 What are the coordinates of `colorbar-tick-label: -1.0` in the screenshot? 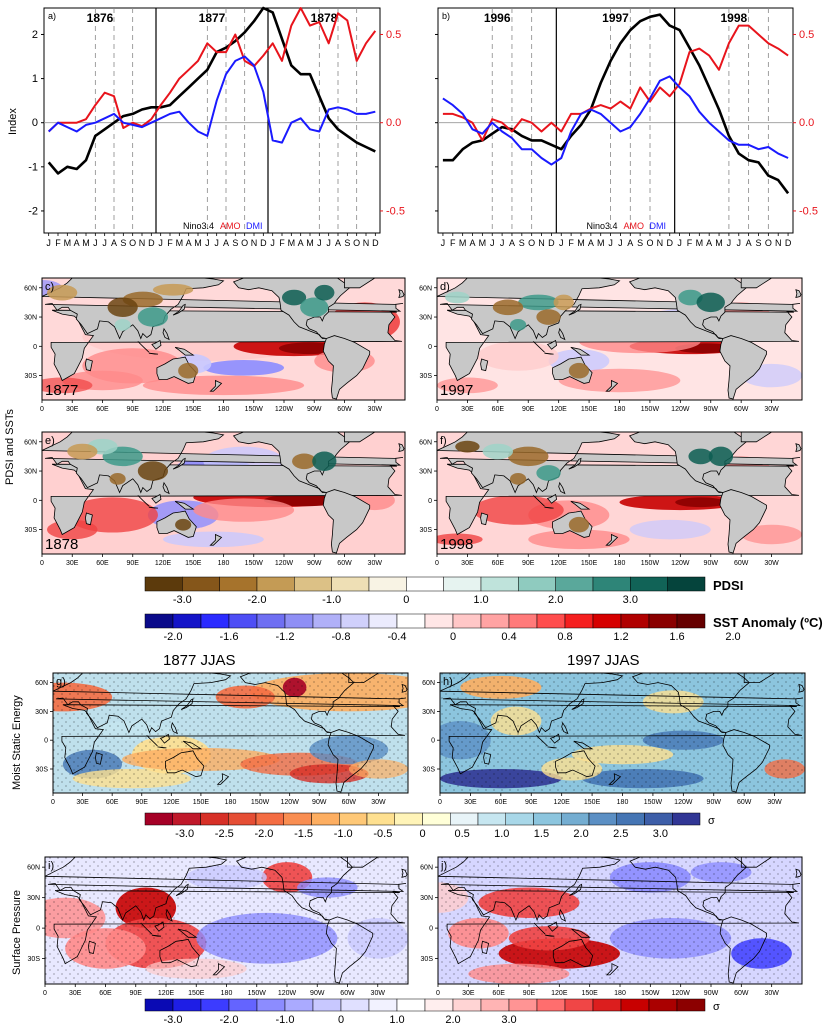 It's located at (285, 1019).